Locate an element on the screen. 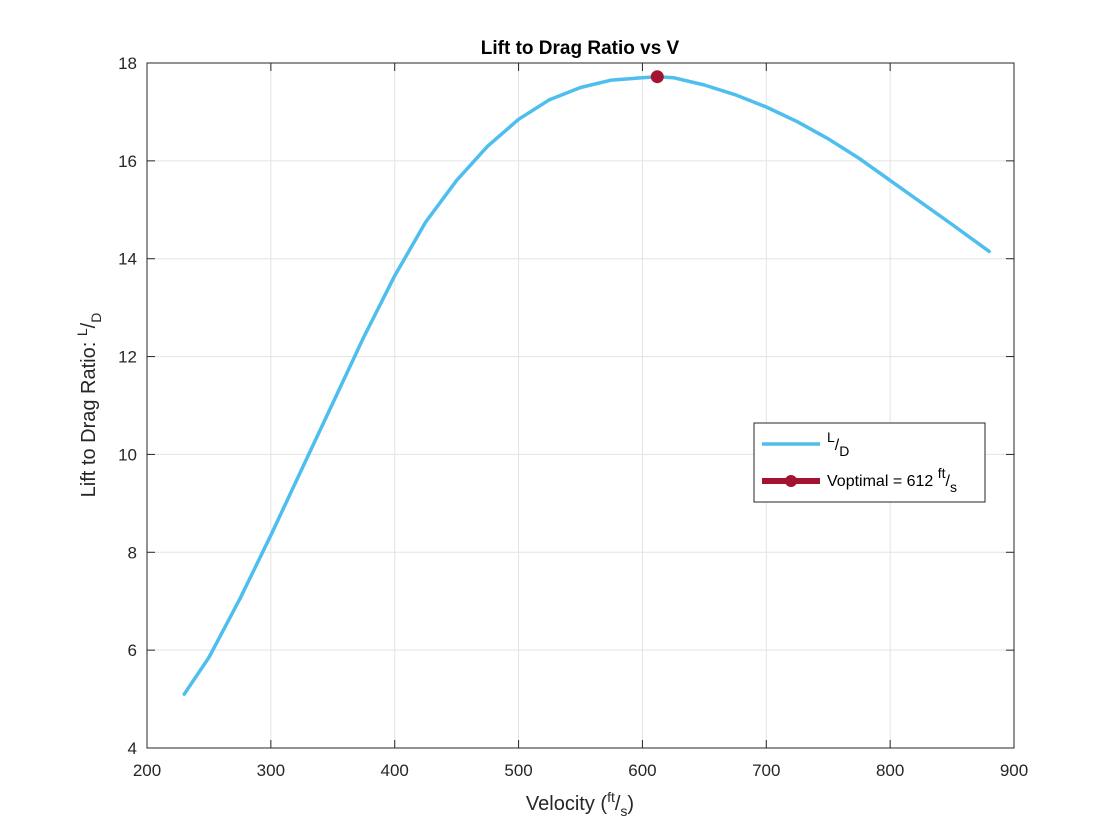 This screenshot has width=1120, height=840. y-axis-label: Lift to Drag Ratio: L/D is located at coordinates (89, 405).